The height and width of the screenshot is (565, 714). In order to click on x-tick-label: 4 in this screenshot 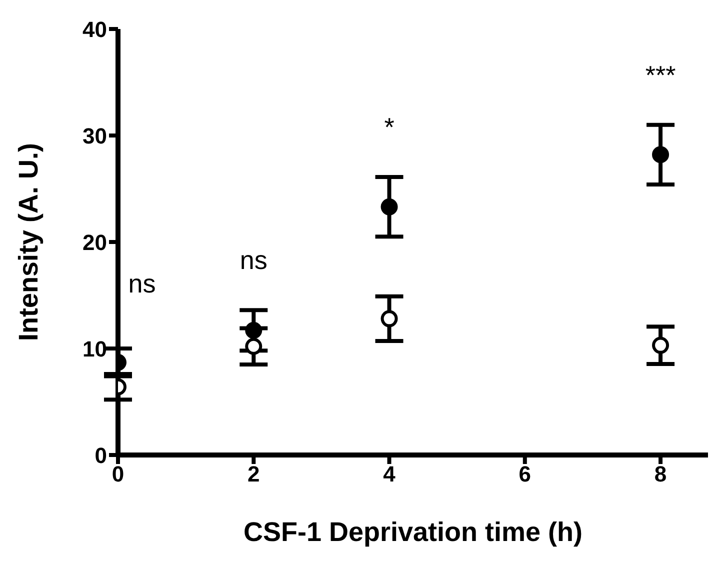, I will do `click(389, 474)`.